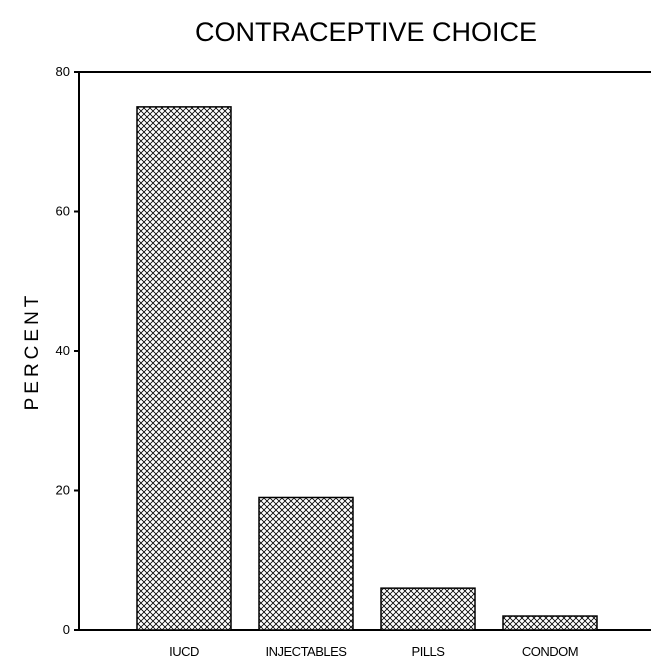 The width and height of the screenshot is (651, 662). What do you see at coordinates (307, 651) in the screenshot?
I see `x-tick-label-injectables: INJECTABLES` at bounding box center [307, 651].